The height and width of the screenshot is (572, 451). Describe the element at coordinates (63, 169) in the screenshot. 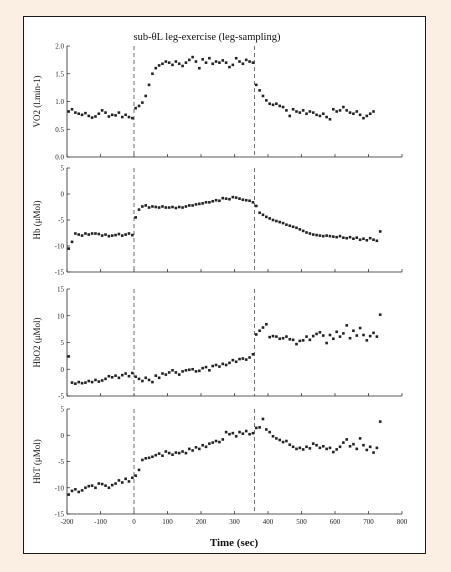

I see `y-tick-label: 5` at that location.